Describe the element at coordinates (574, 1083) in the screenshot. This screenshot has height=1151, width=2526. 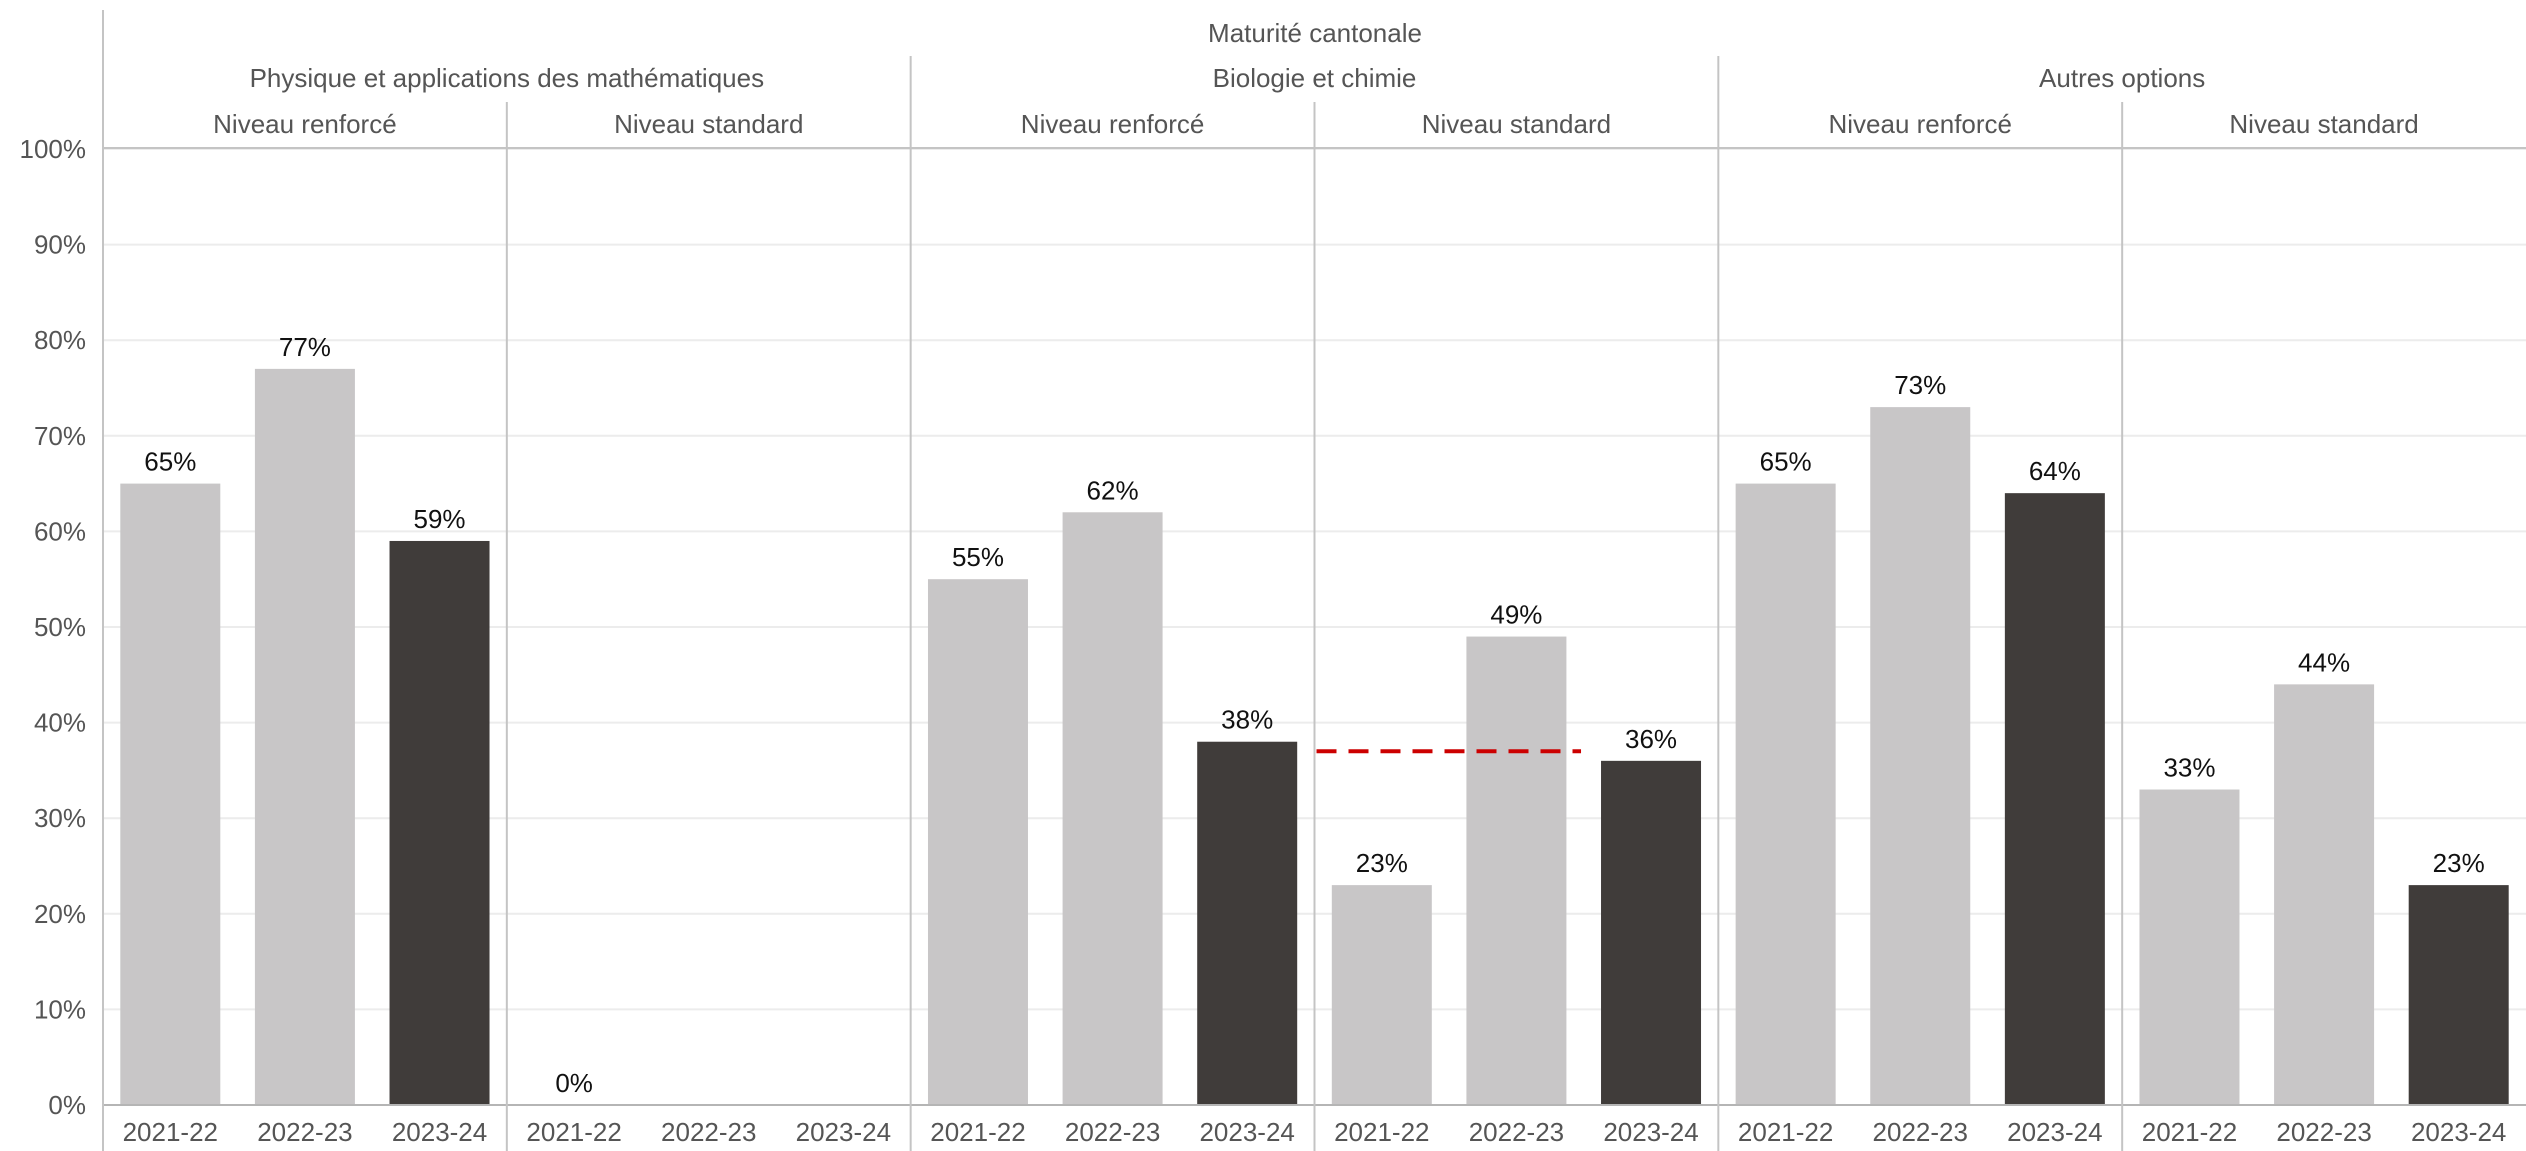
I see `data-label: 0%` at that location.